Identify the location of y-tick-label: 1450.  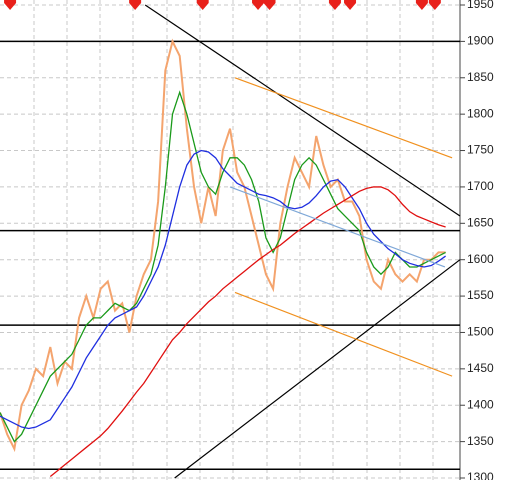
(480, 368).